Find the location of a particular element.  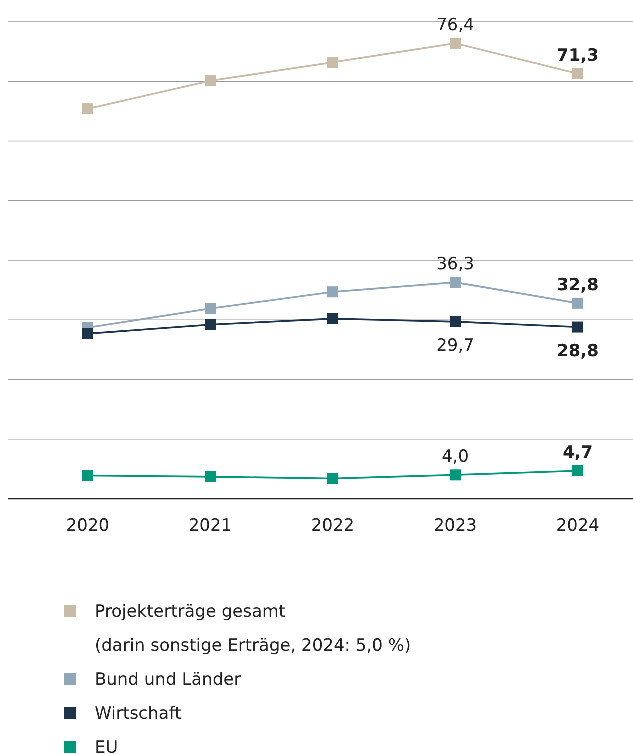

data-label: 29,7 is located at coordinates (455, 346).